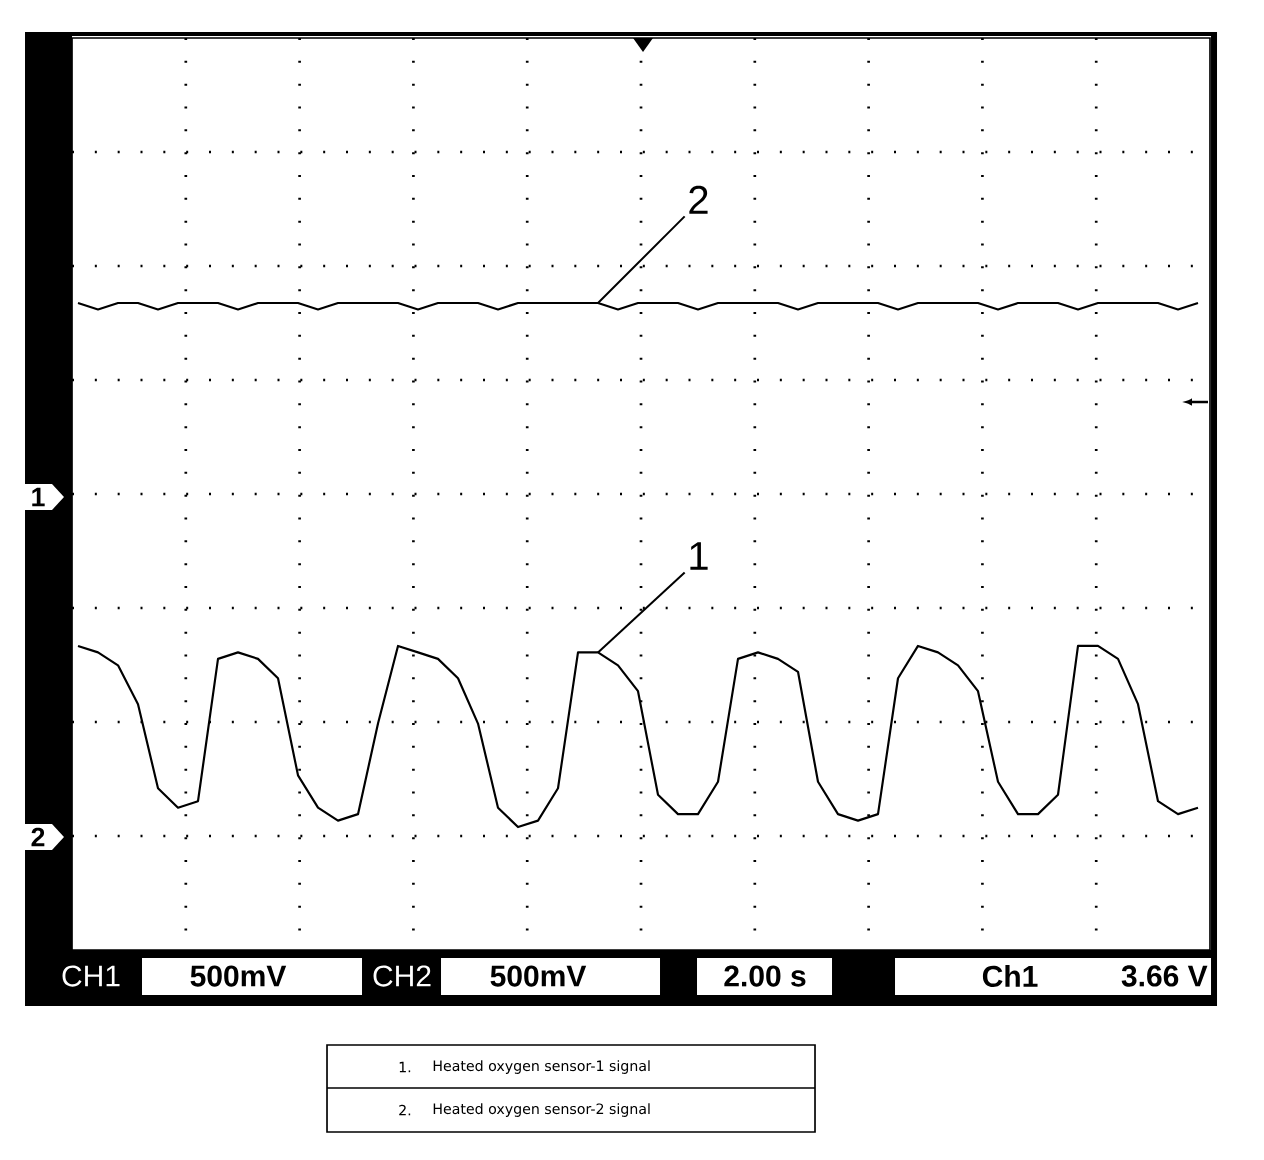 This screenshot has width=1264, height=1160. I want to click on text: Ch1, so click(1010, 976).